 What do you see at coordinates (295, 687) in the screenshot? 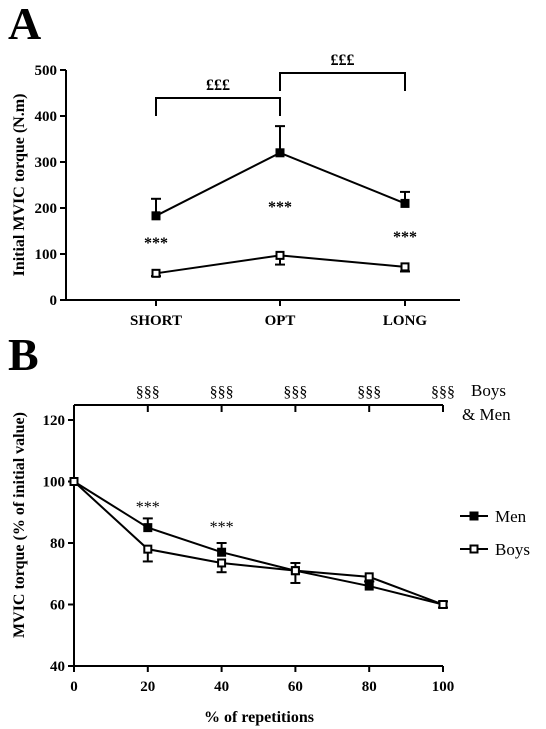
I see `panel-b-x-tick-label: 60` at bounding box center [295, 687].